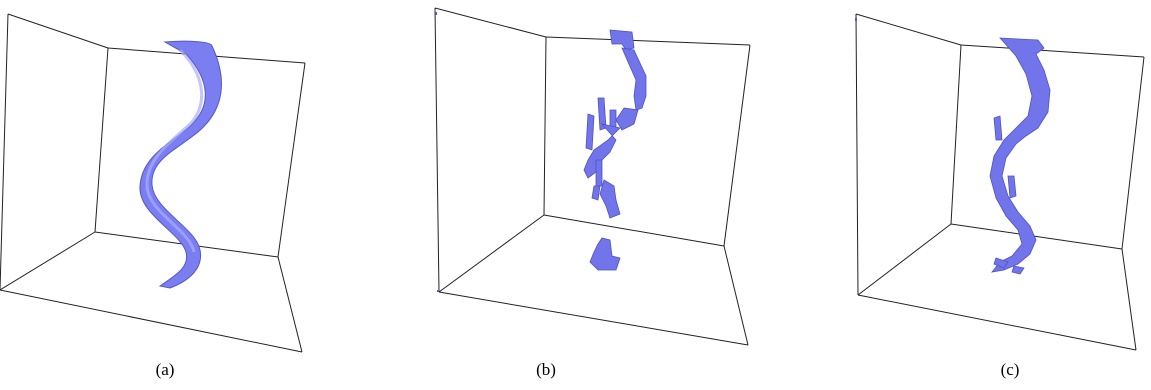 The width and height of the screenshot is (1151, 390). Describe the element at coordinates (546, 369) in the screenshot. I see `caption-b: (b)` at that location.